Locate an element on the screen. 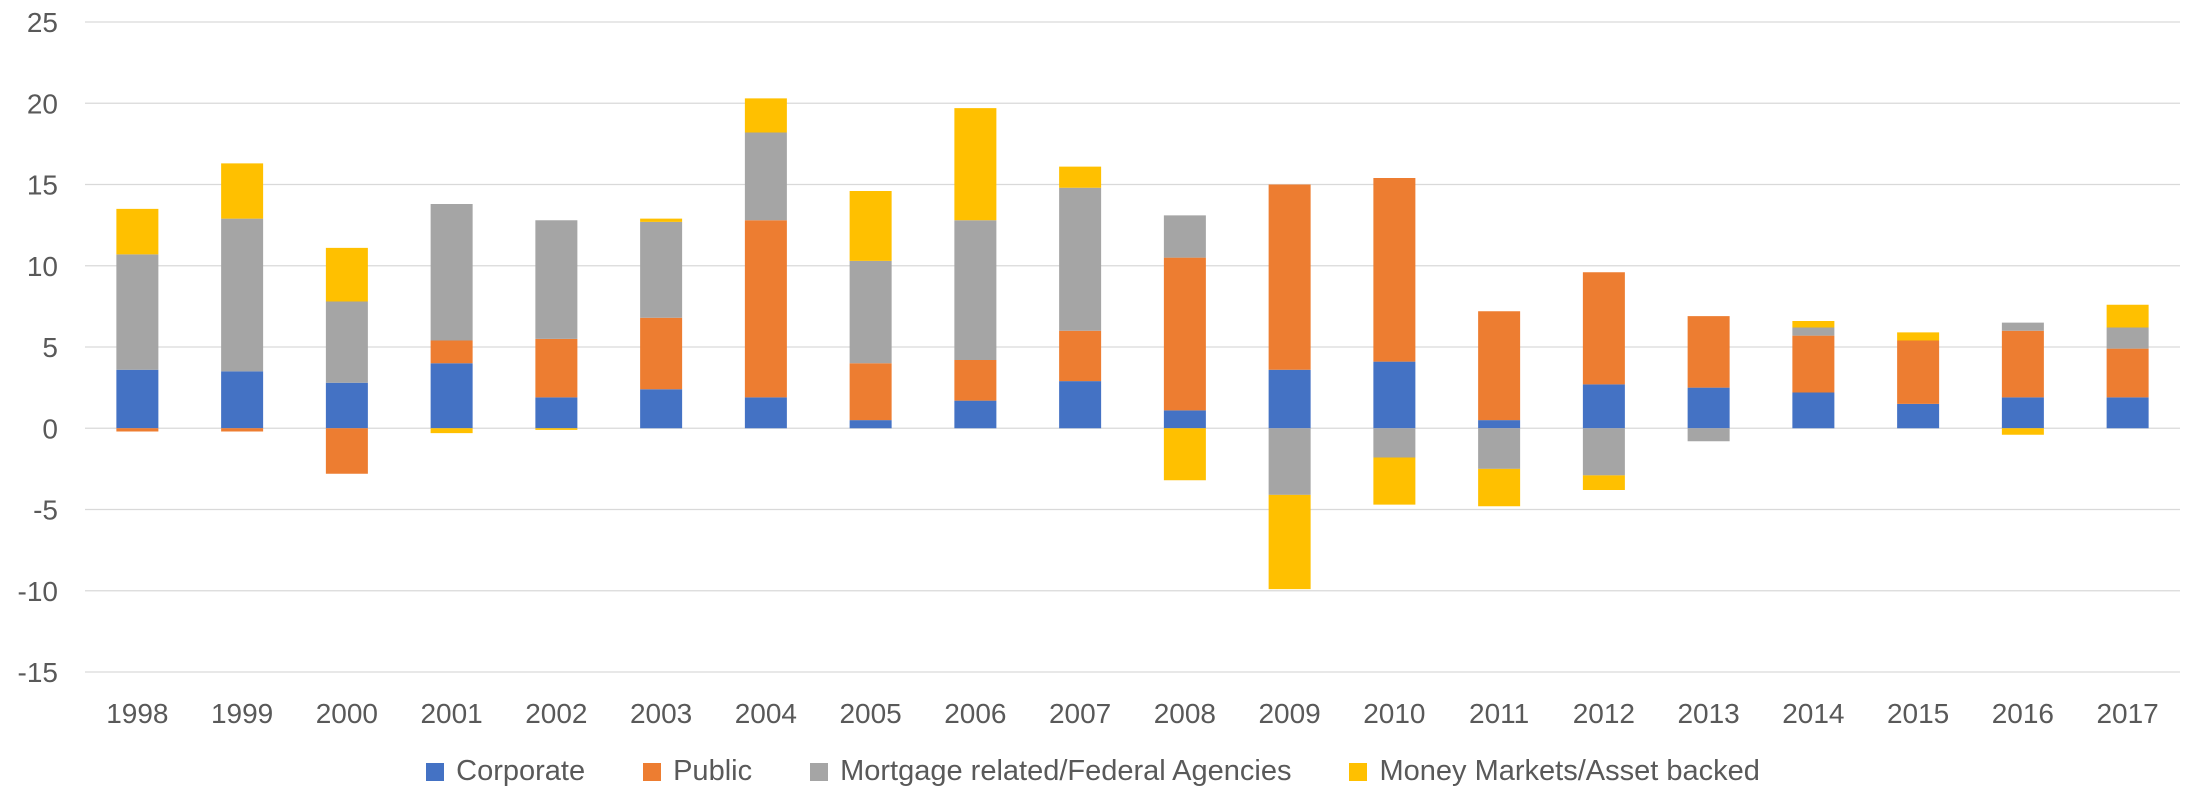 The width and height of the screenshot is (2186, 792). y-tick-label: -10 is located at coordinates (38, 591).